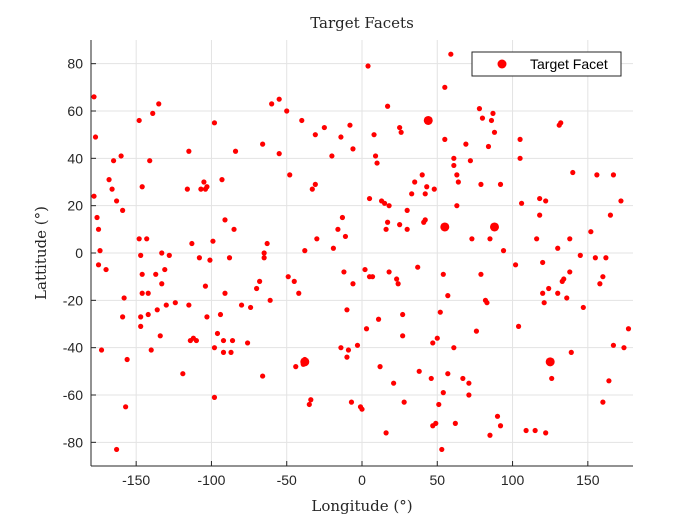  I want to click on chart-title: Target Facets, so click(362, 23).